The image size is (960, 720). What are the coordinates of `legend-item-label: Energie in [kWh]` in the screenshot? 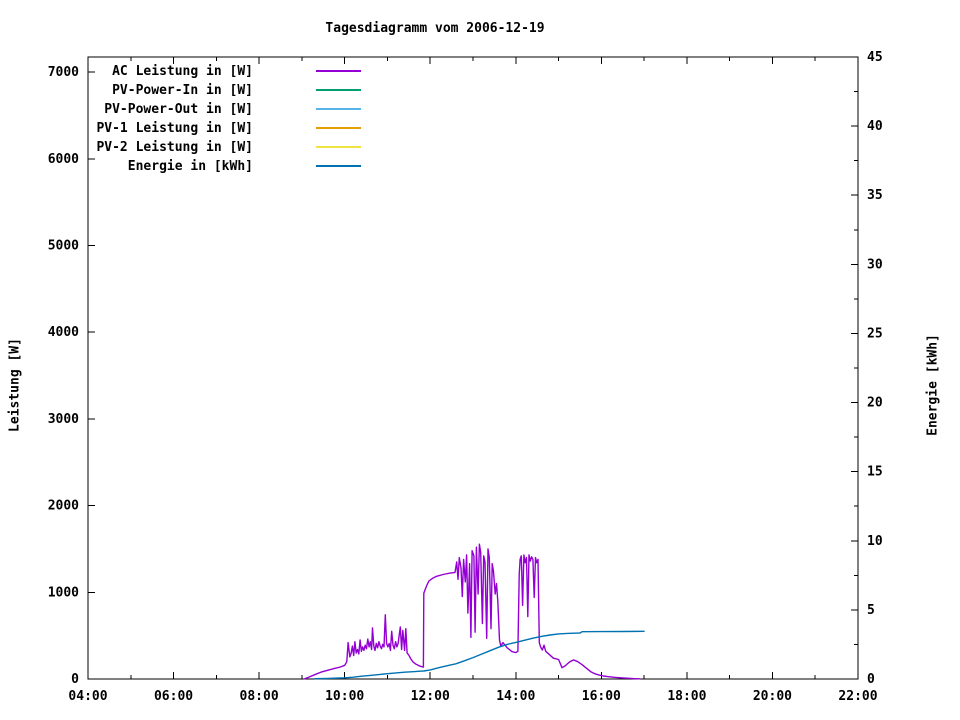 It's located at (190, 166).